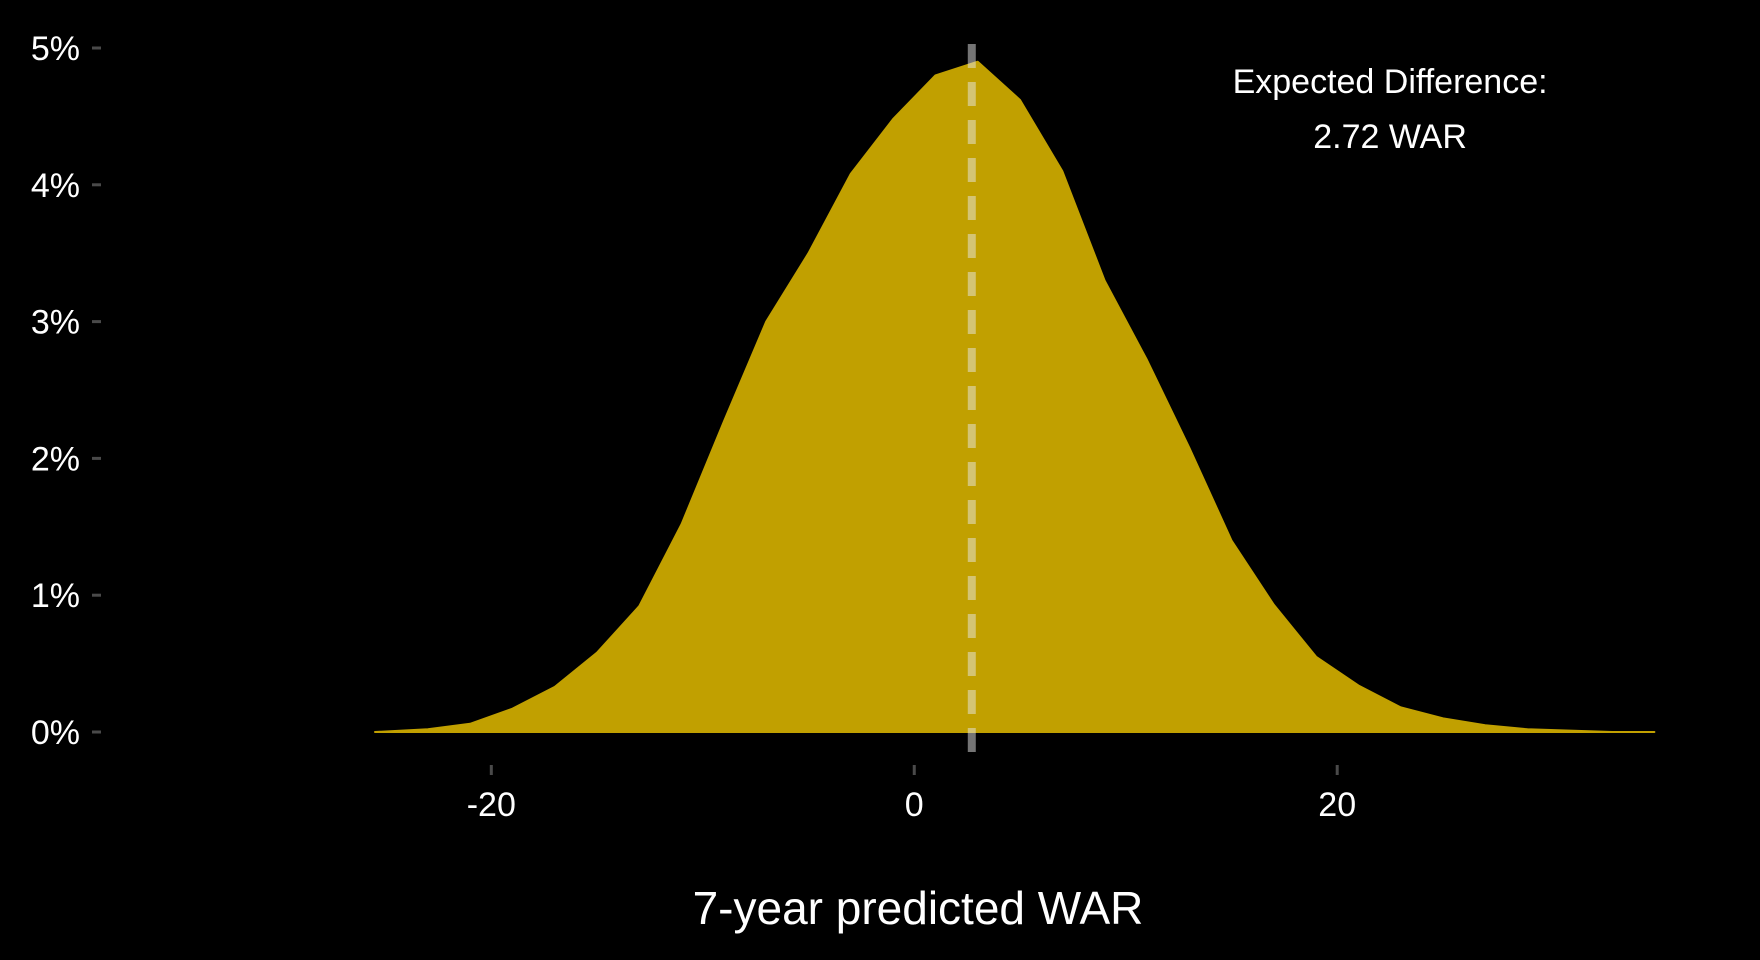 Image resolution: width=1760 pixels, height=960 pixels. I want to click on y-tick-label: 2%, so click(55, 459).